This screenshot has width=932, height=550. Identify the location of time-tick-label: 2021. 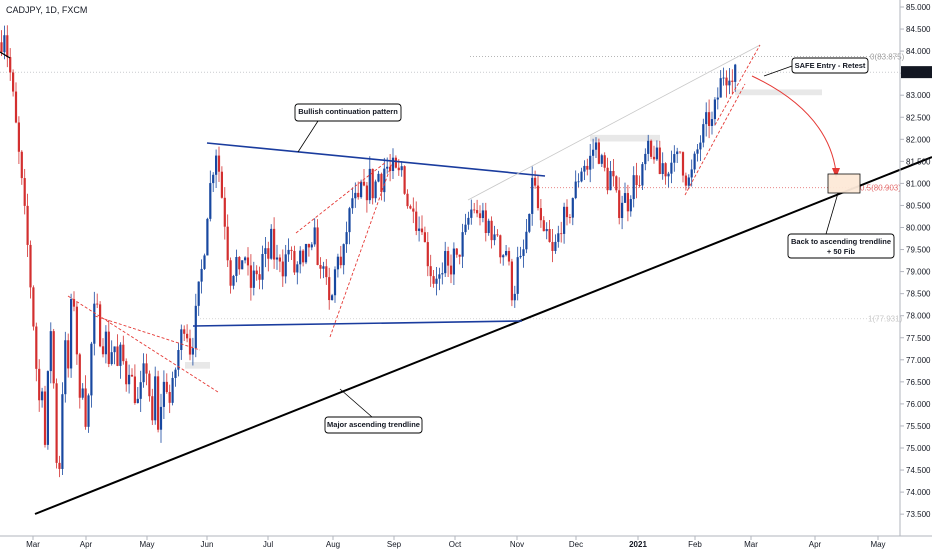
(638, 544).